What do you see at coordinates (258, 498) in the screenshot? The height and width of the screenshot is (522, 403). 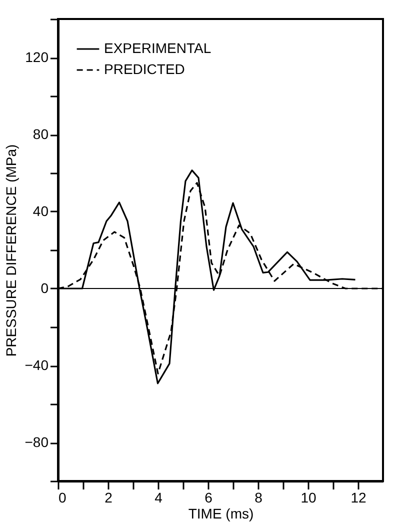 I see `x-tick-label: 8` at bounding box center [258, 498].